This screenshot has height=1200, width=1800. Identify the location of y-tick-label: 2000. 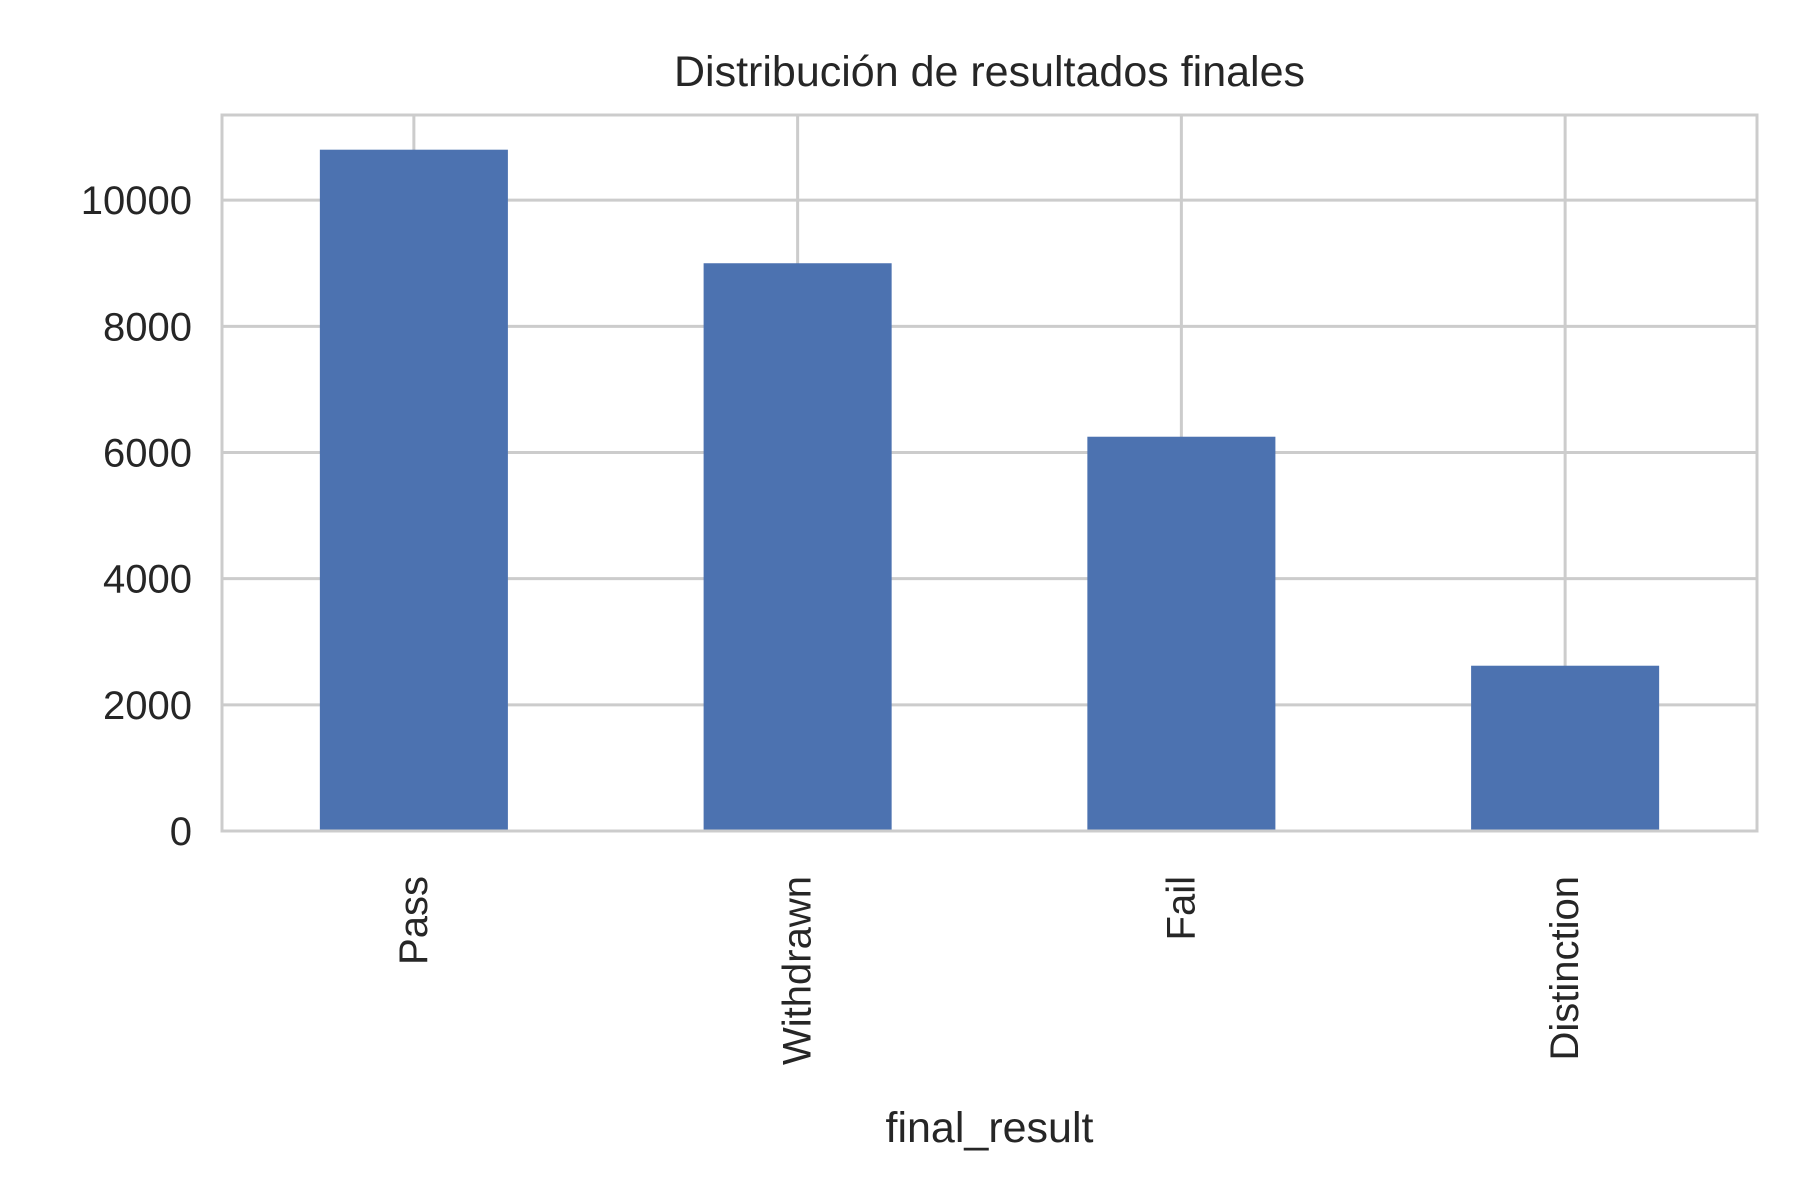
(147, 706).